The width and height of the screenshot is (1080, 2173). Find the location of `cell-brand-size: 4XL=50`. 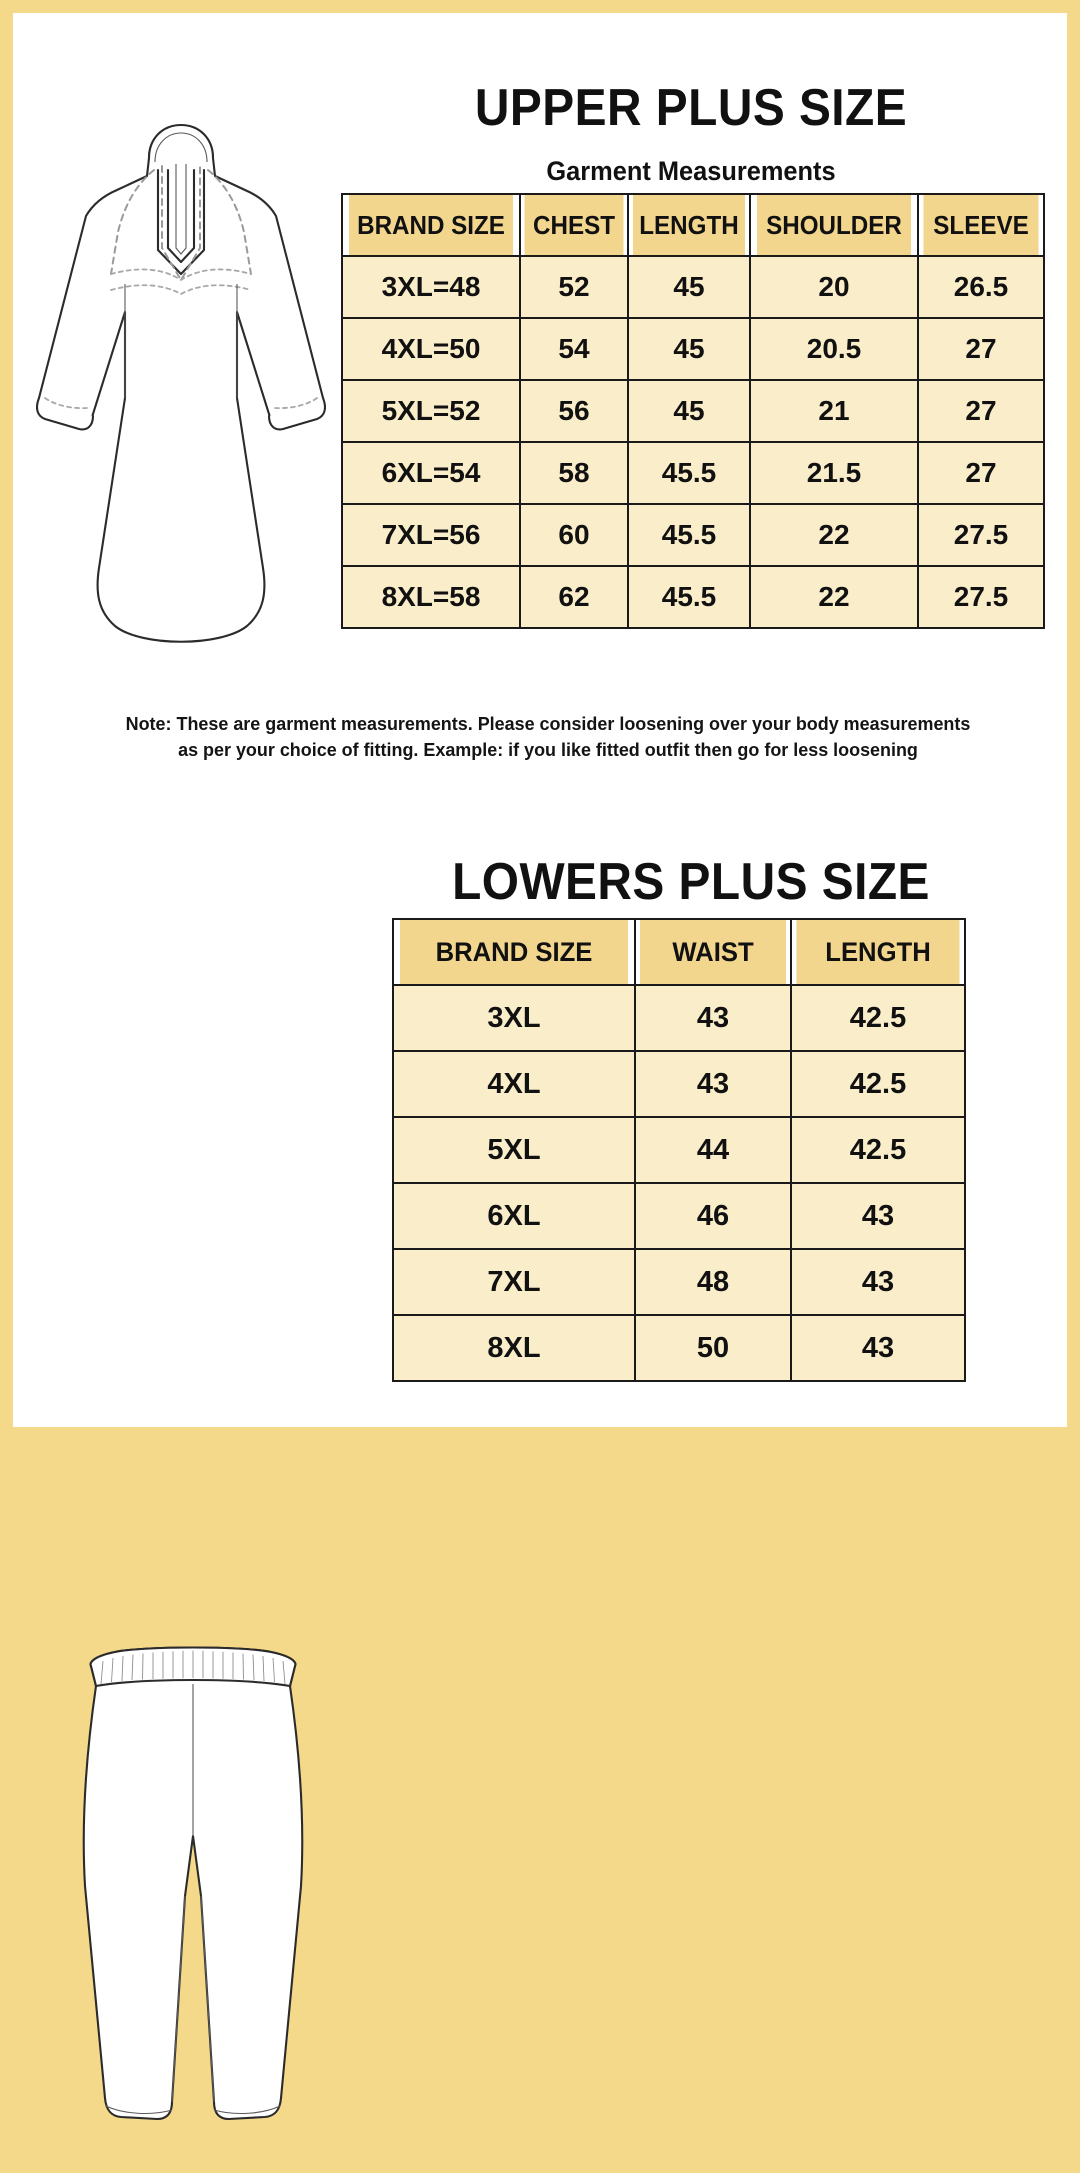

cell-brand-size: 4XL=50 is located at coordinates (431, 349).